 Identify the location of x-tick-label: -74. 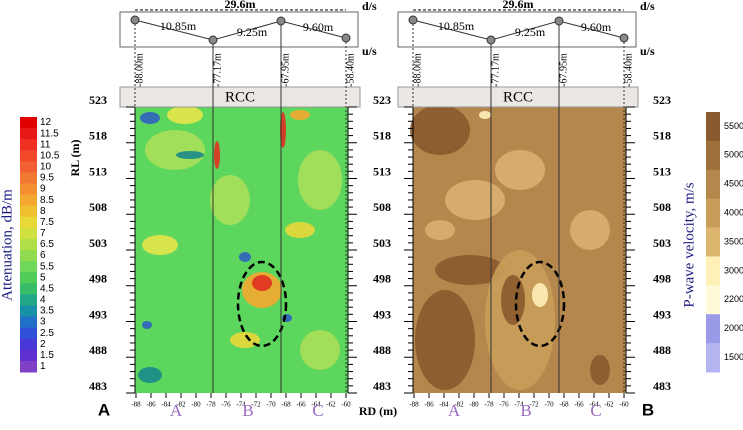
(241, 405).